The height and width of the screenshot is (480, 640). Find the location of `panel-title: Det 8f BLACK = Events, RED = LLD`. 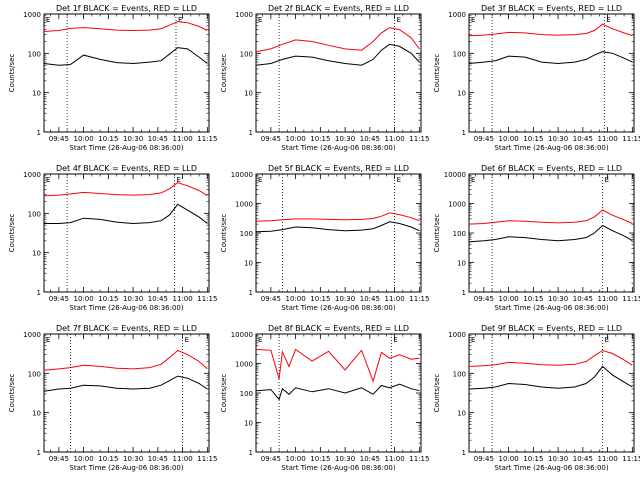

panel-title: Det 8f BLACK = Events, RED = LLD is located at coordinates (338, 328).